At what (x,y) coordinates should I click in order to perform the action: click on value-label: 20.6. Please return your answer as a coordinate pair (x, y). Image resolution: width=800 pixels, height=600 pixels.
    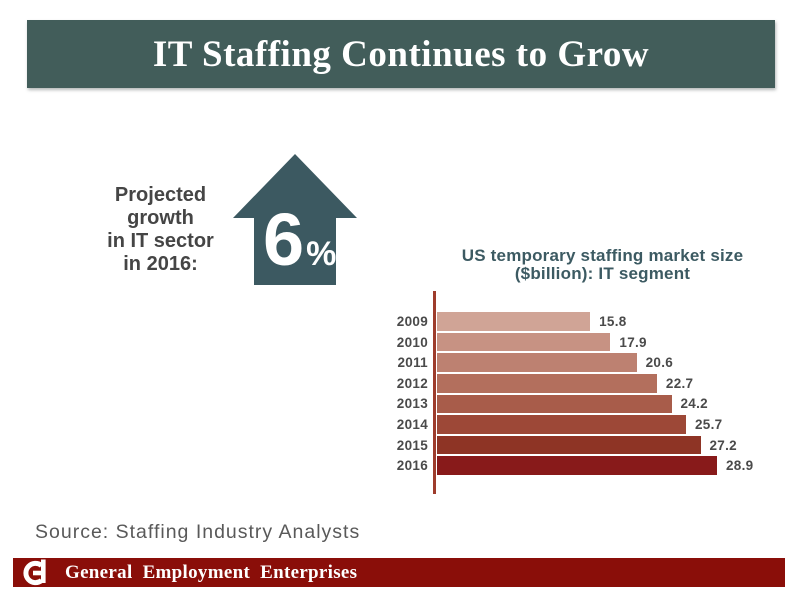
    Looking at the image, I should click on (659, 363).